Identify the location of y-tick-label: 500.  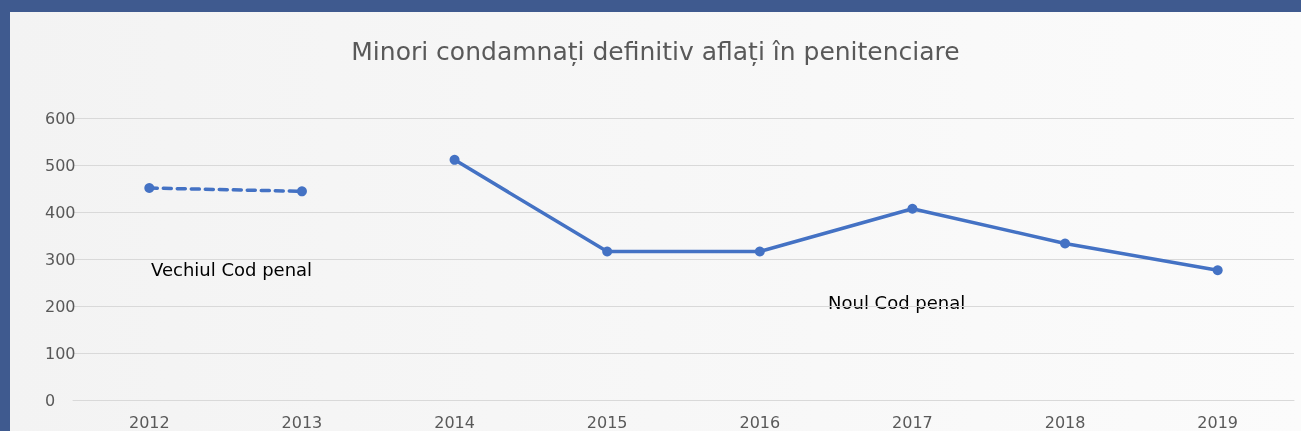
(60, 165).